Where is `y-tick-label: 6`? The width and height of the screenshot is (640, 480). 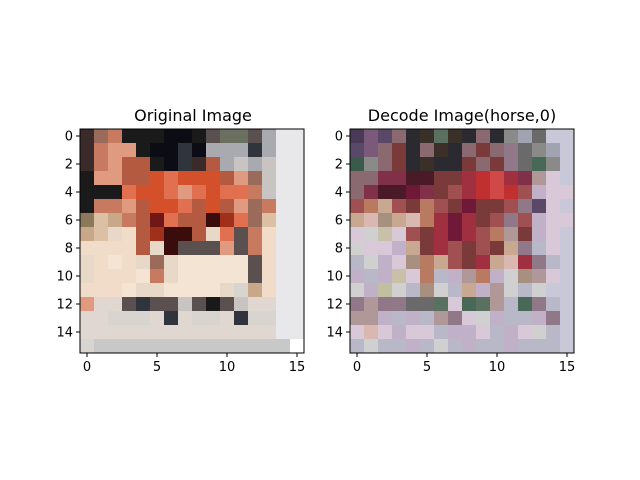 y-tick-label: 6 is located at coordinates (339, 221).